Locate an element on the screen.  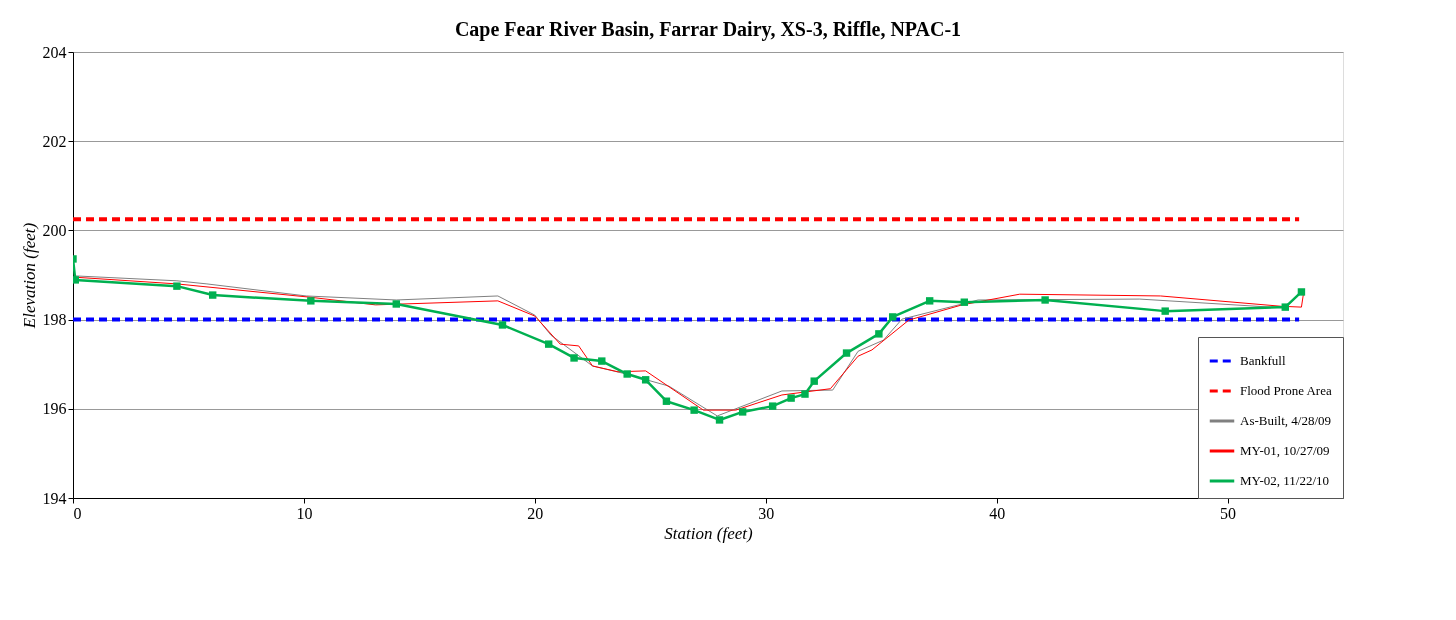
x-tick-label: 50 is located at coordinates (1228, 513).